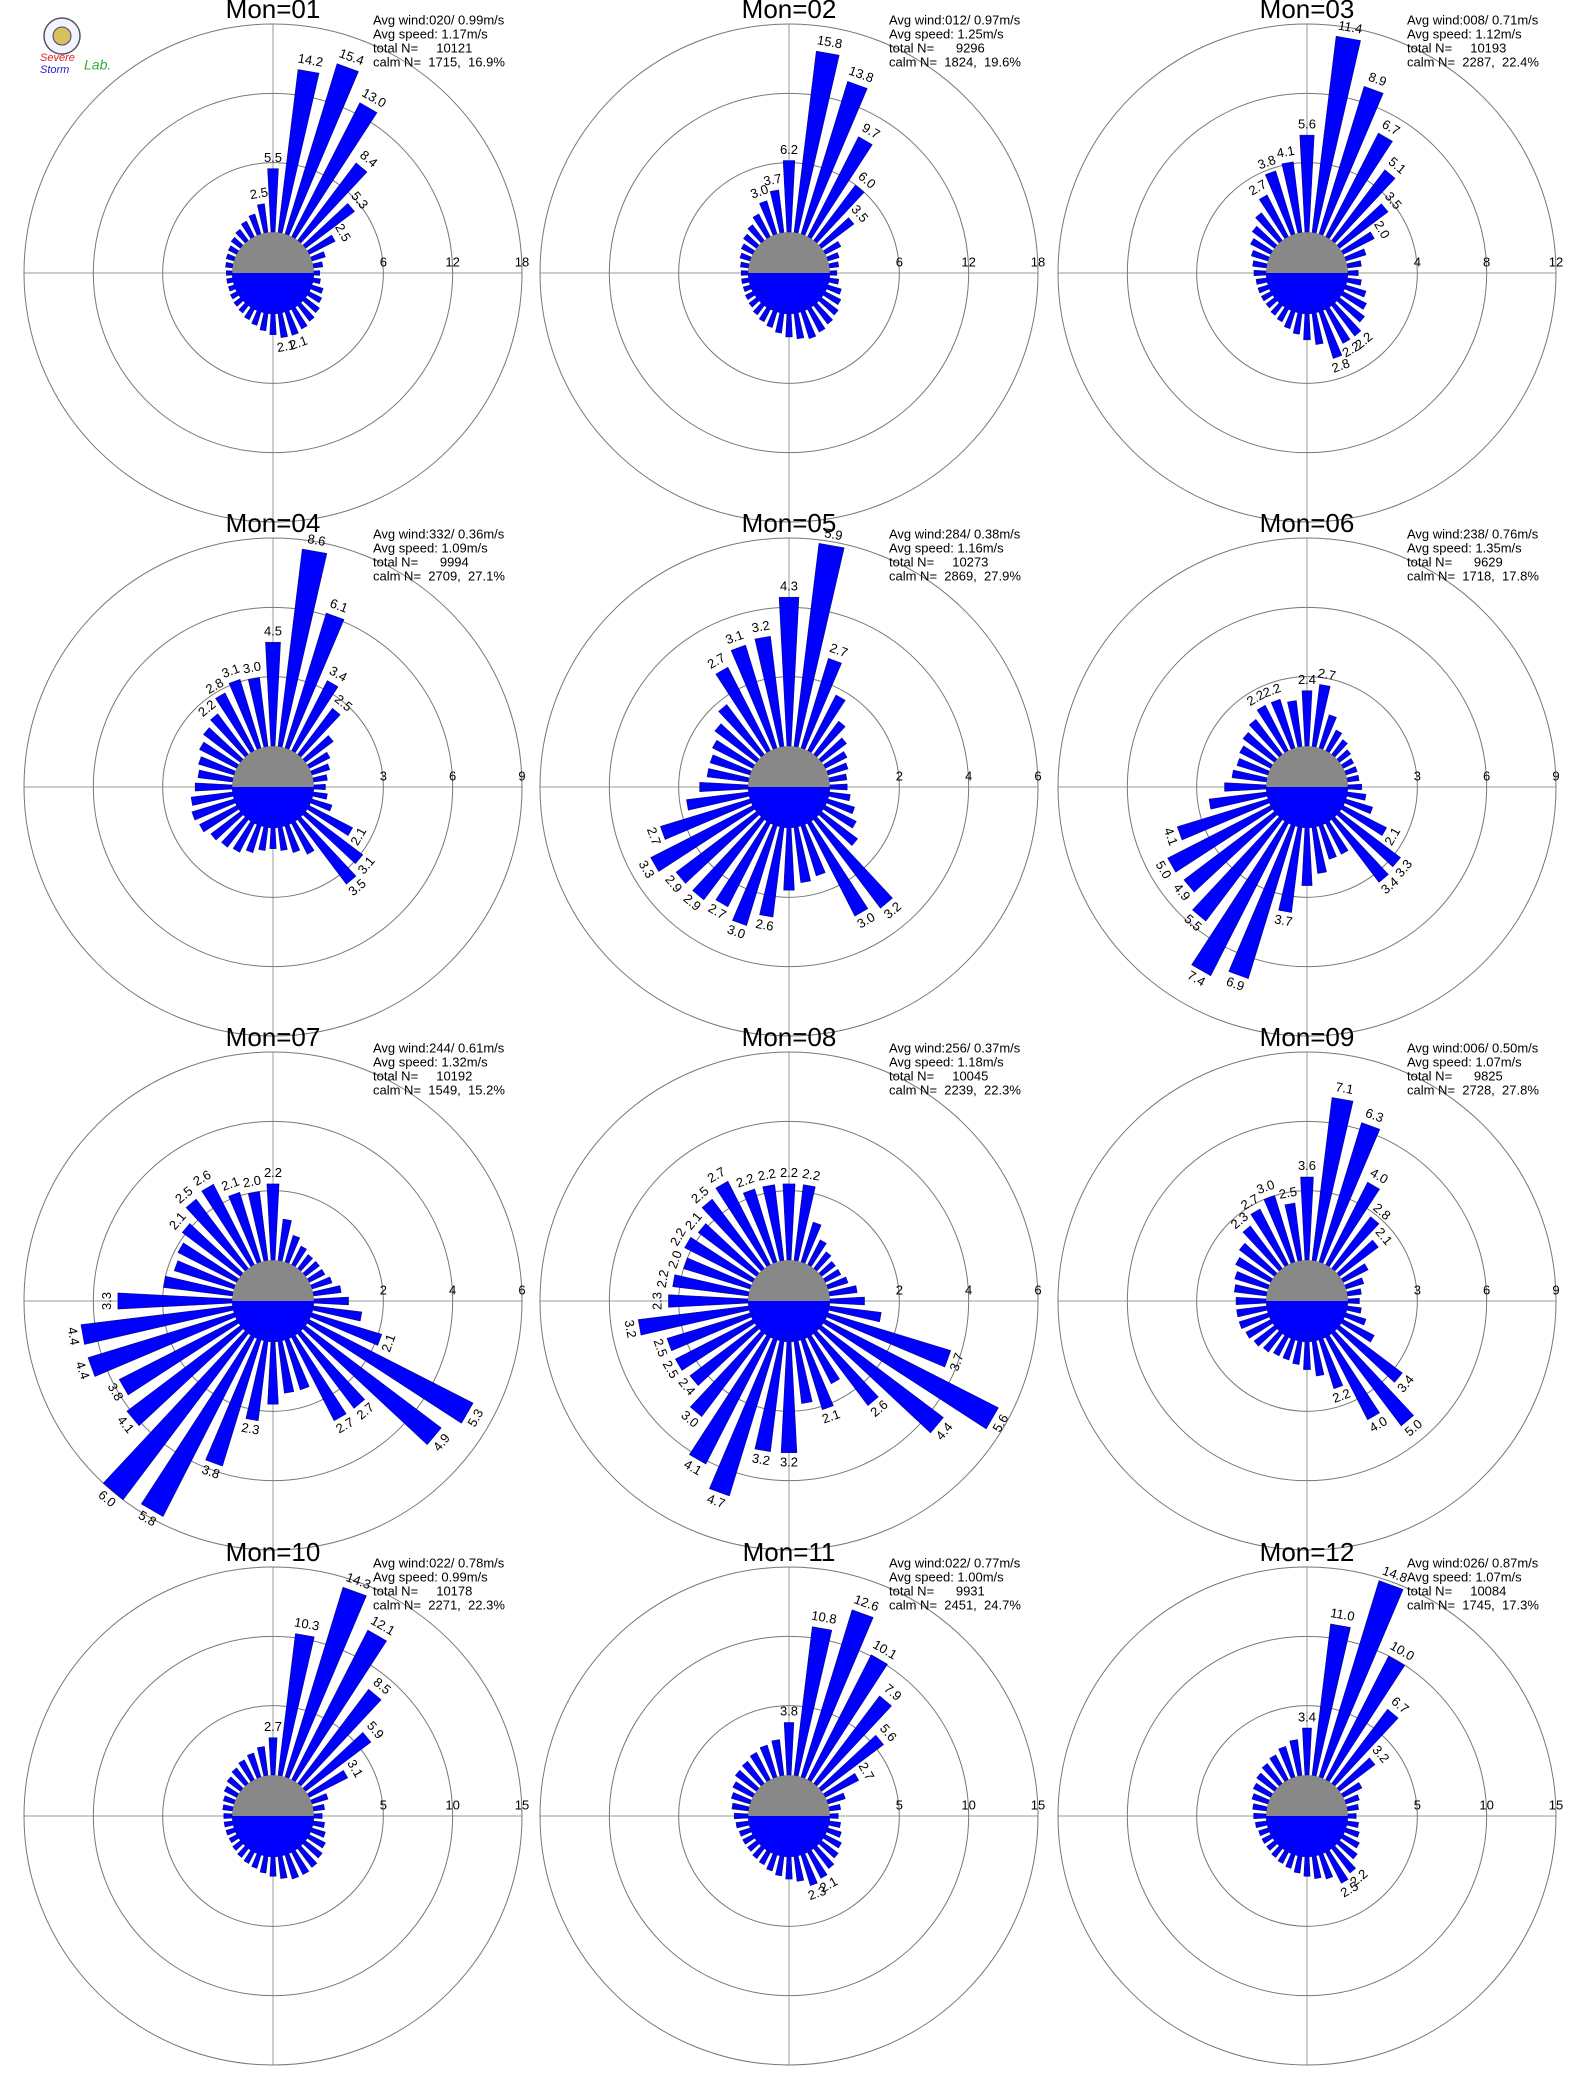  I want to click on r-tick-label: 15, so click(1556, 1804).